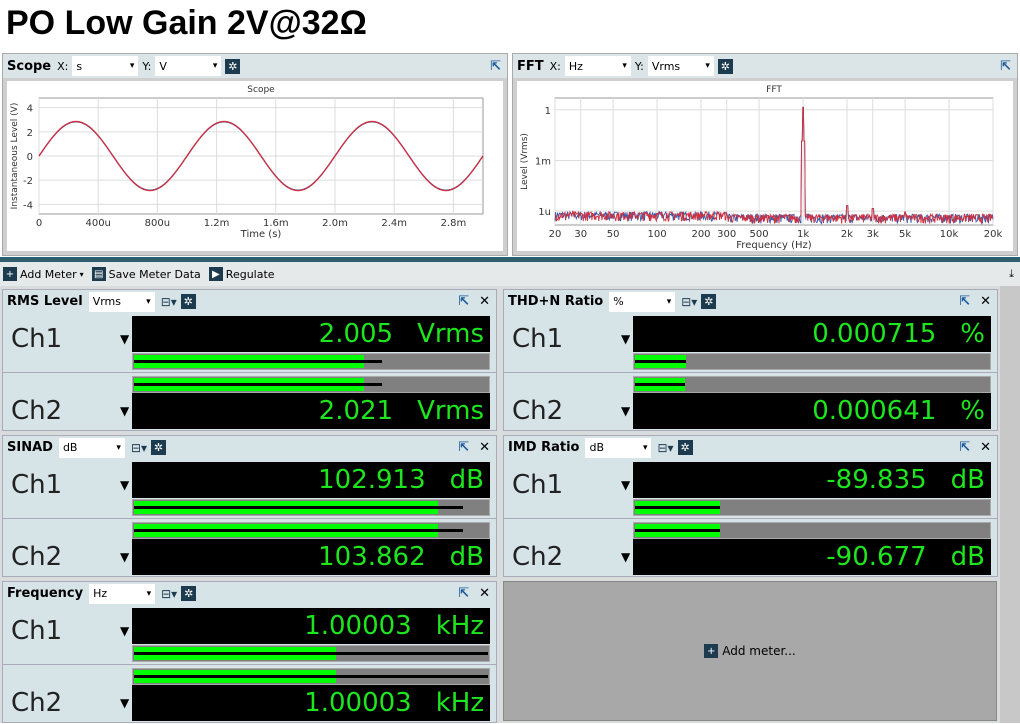 The width and height of the screenshot is (1020, 724). Describe the element at coordinates (43, 274) in the screenshot. I see `add-meter-button: + Add Meter ▾` at that location.